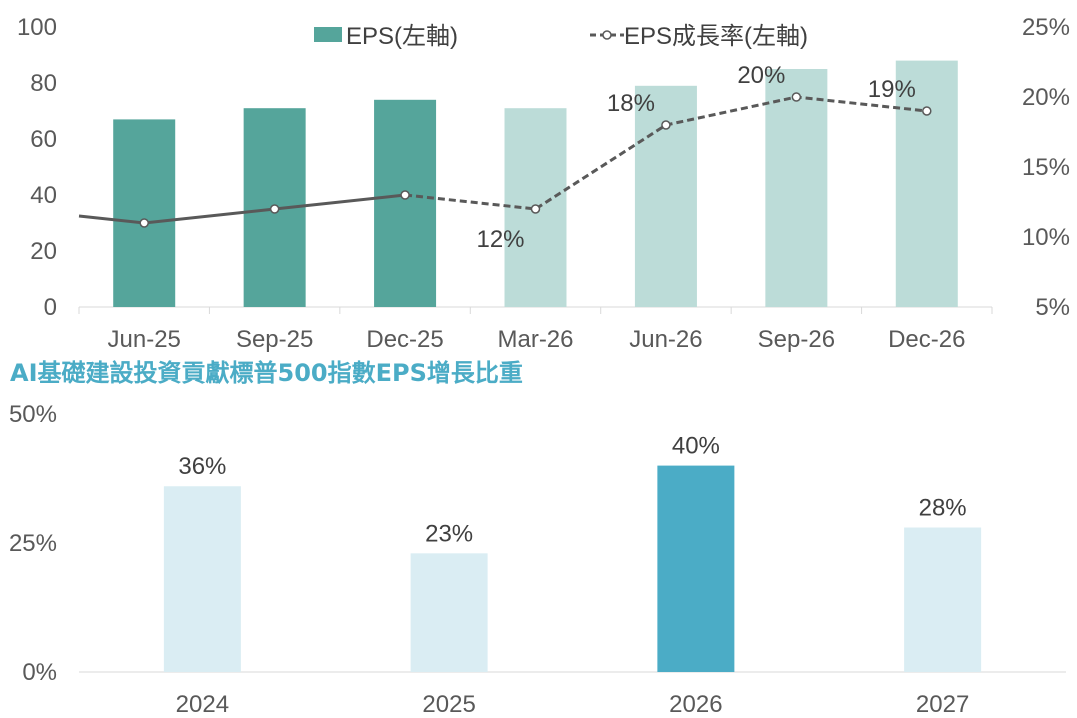 This screenshot has height=718, width=1077. What do you see at coordinates (500, 239) in the screenshot?
I see `growth-data-label: 12%` at bounding box center [500, 239].